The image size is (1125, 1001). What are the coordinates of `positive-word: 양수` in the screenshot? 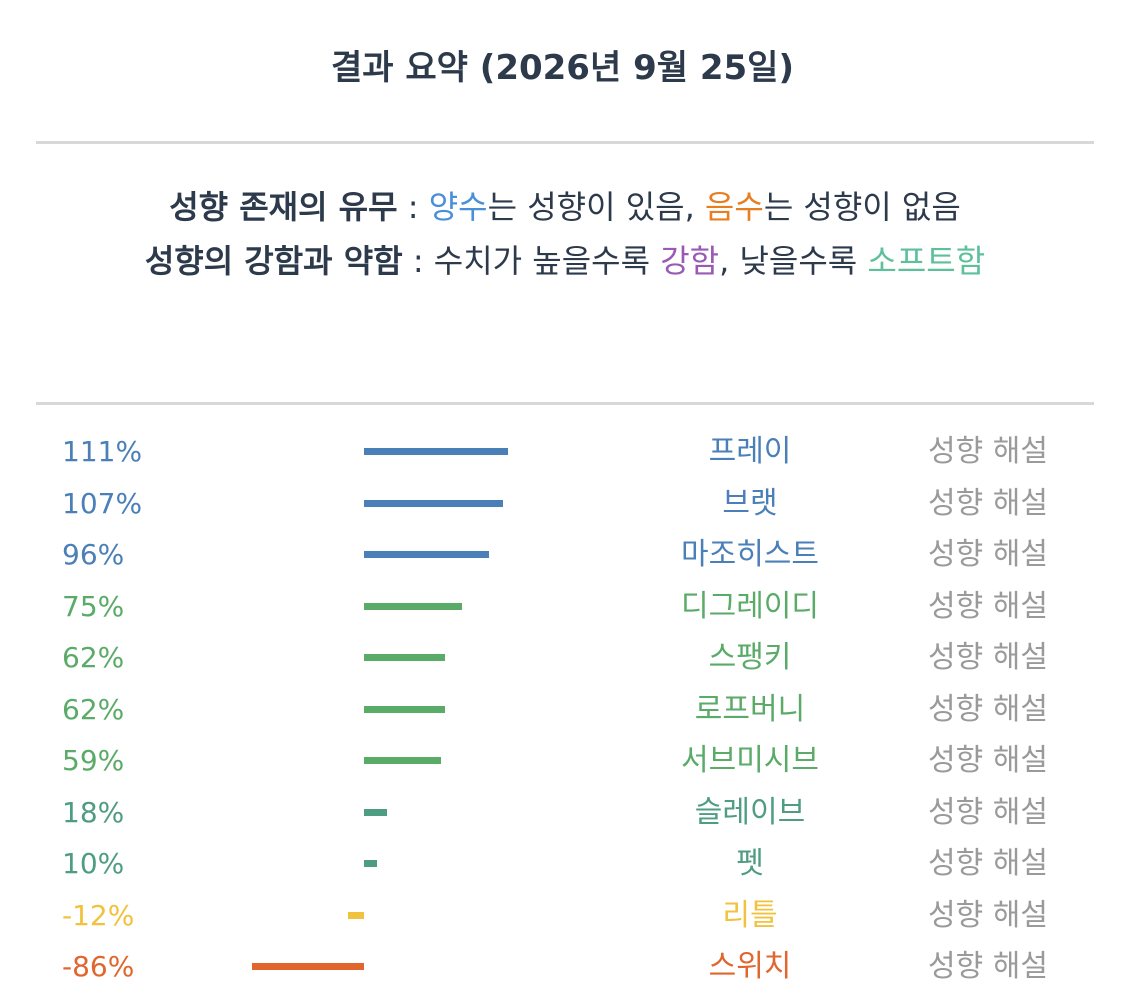 It's located at (458, 207).